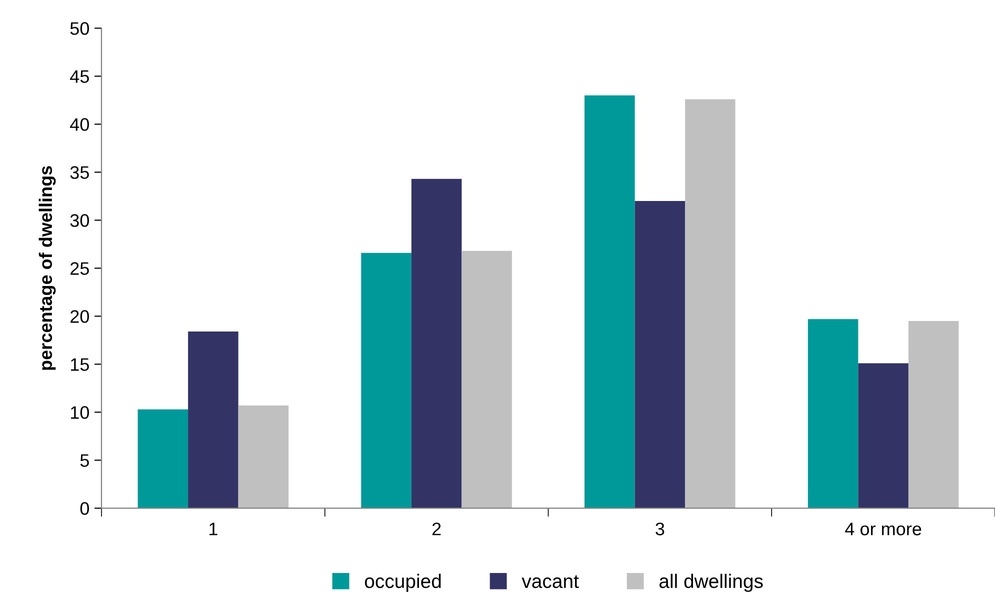 The image size is (995, 600). I want to click on legend-label: vacant, so click(550, 581).